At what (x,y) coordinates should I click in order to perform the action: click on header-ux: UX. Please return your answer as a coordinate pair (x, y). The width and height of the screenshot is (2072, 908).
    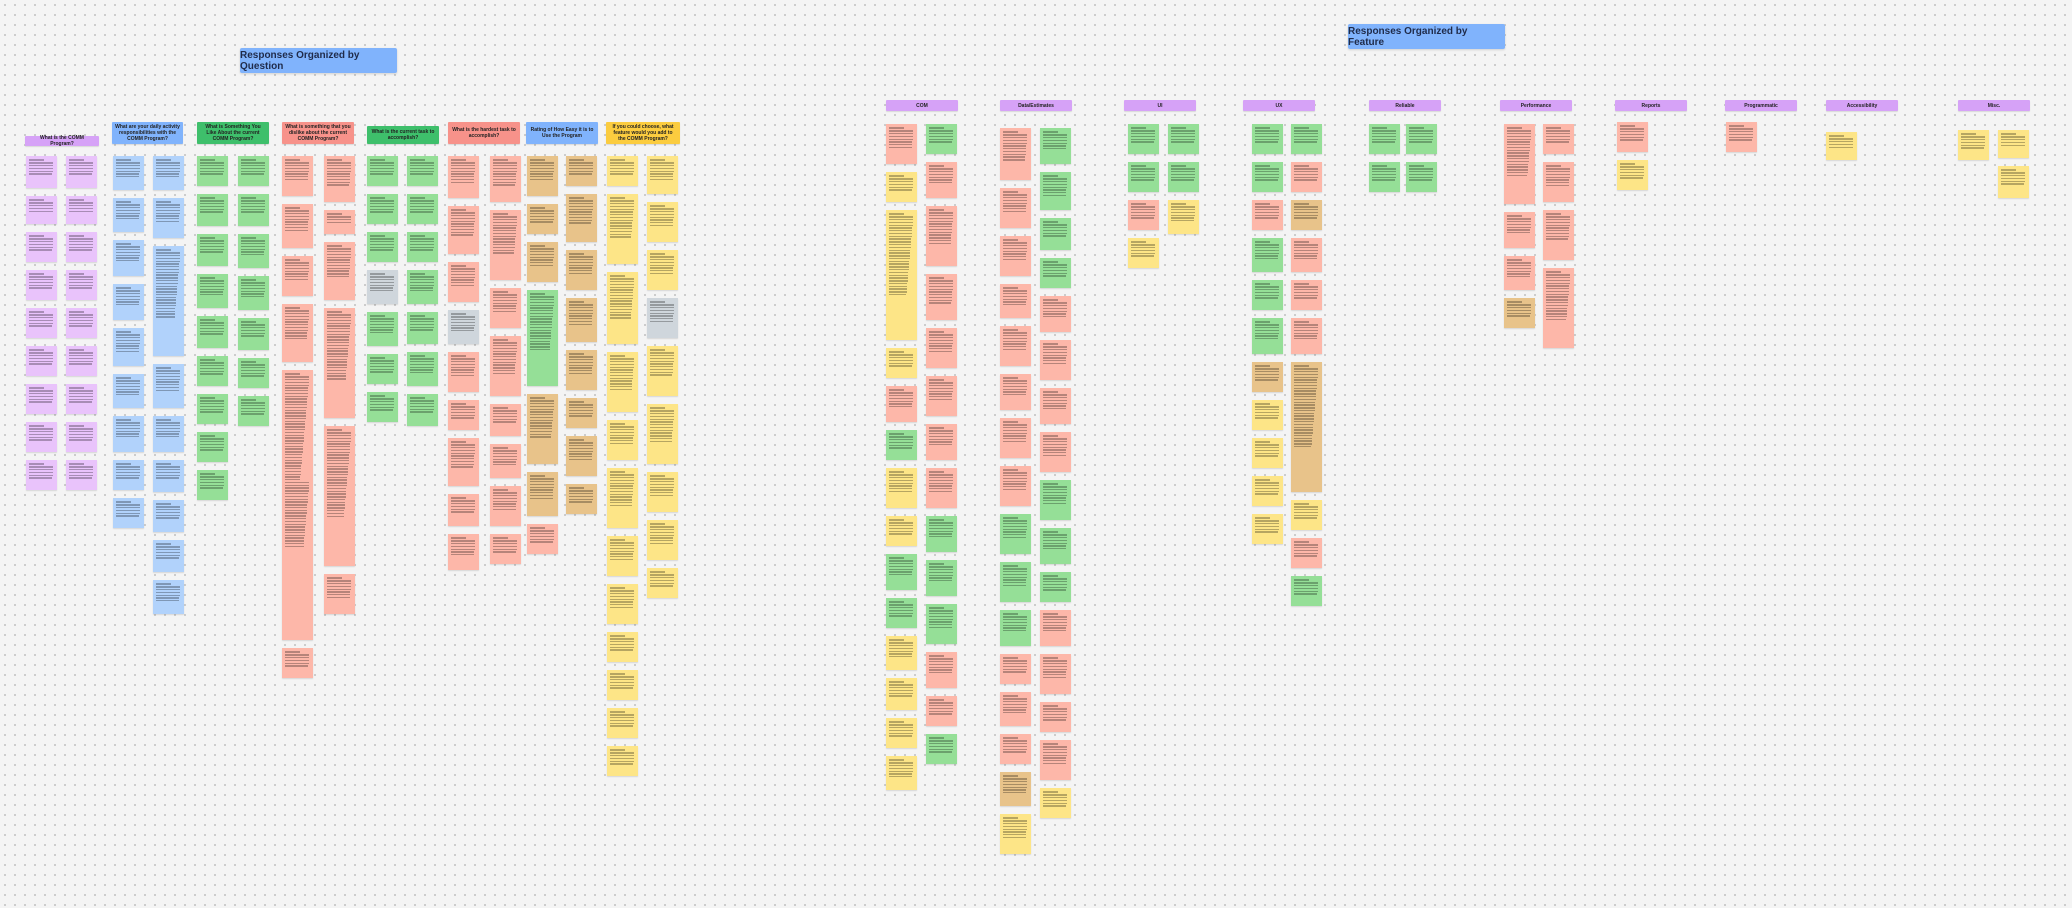
    Looking at the image, I should click on (1279, 105).